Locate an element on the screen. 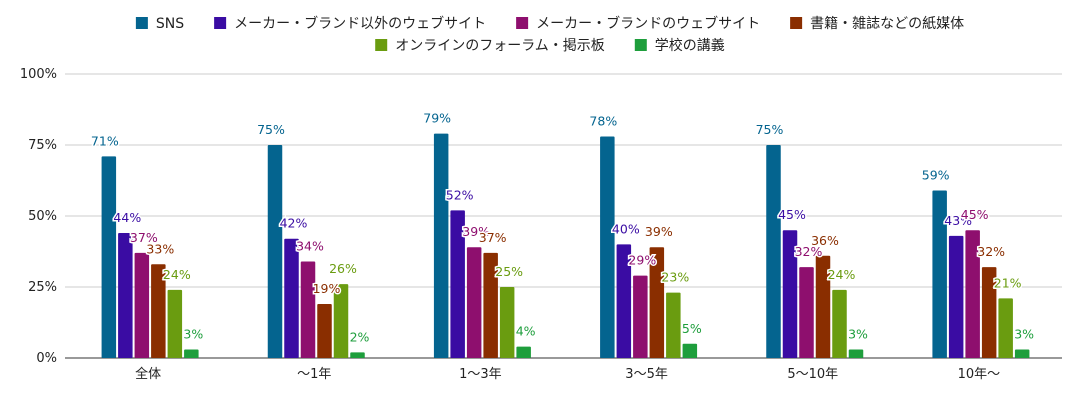 This screenshot has height=400, width=1080. legend-item: オンラインのフォーラム・掲示板 is located at coordinates (490, 46).